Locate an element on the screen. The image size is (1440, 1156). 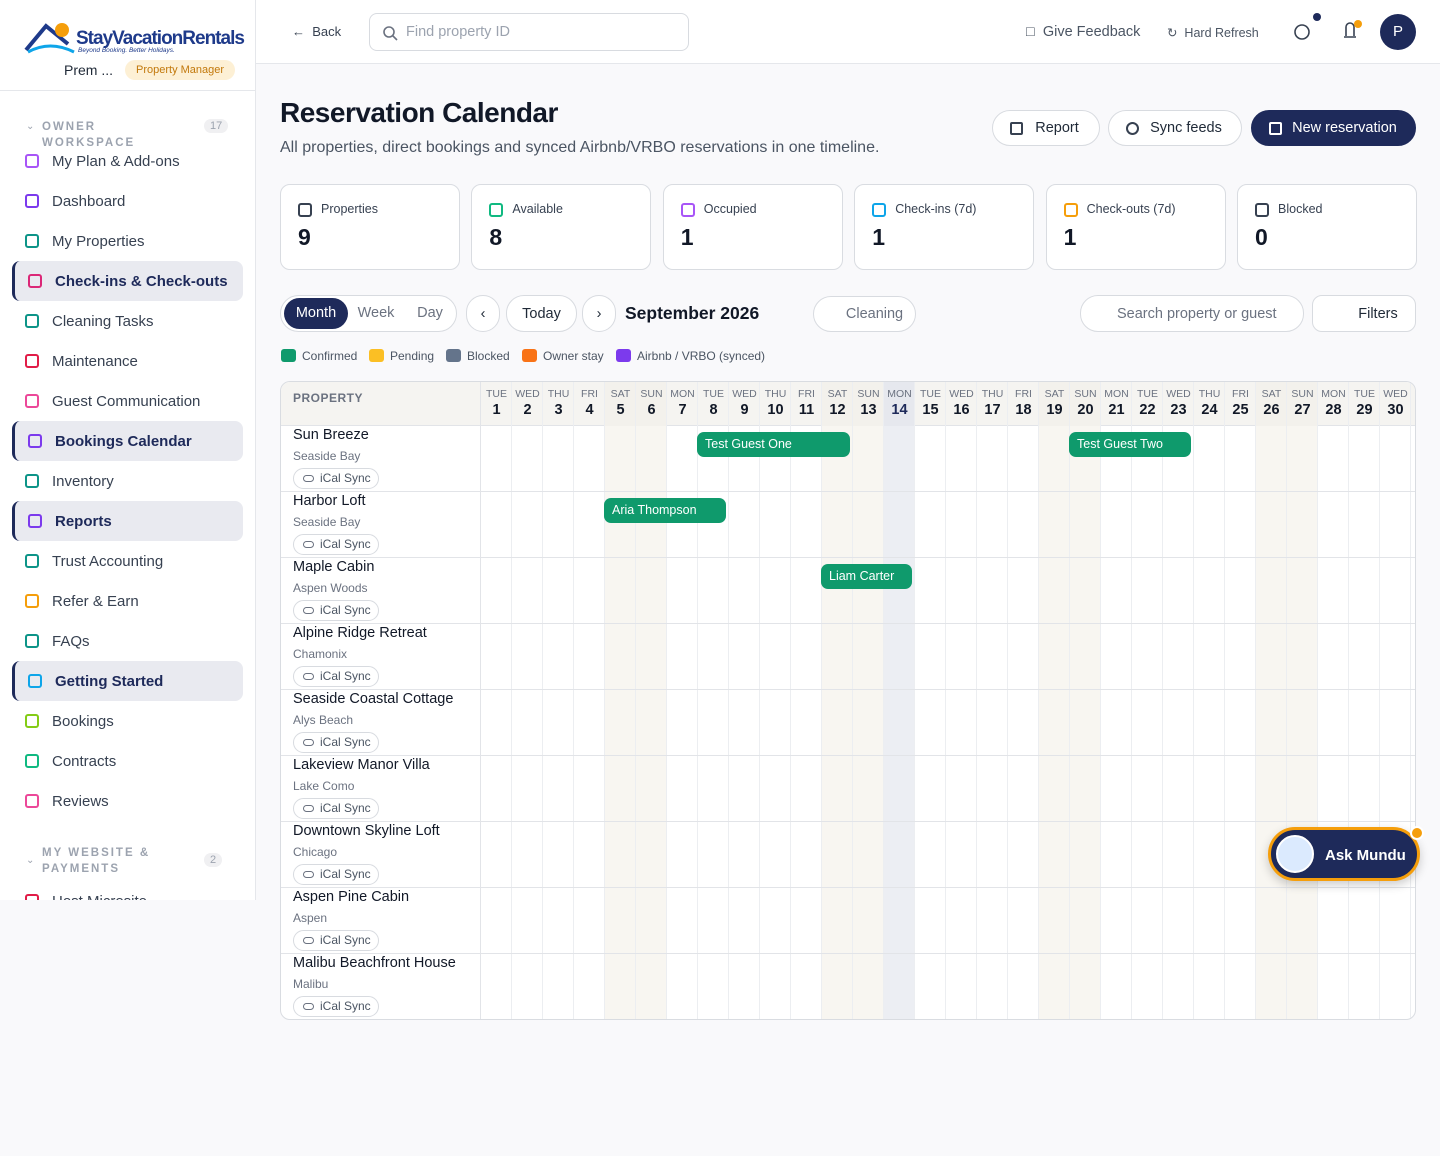
property-name: Lakeview Manor Villa is located at coordinates (361, 765).